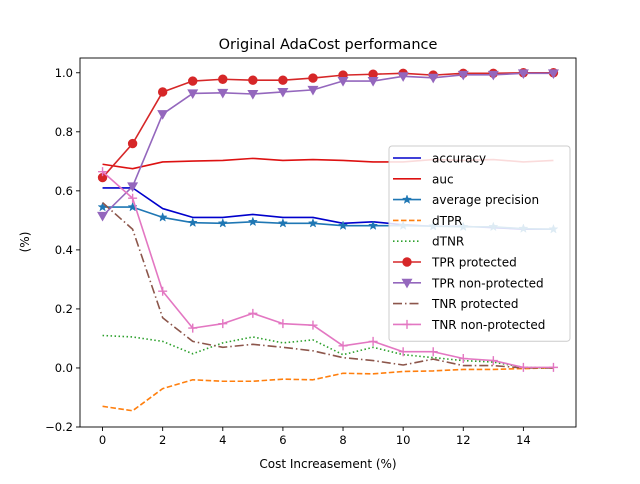 The height and width of the screenshot is (484, 640). What do you see at coordinates (102, 440) in the screenshot?
I see `x-tick-label: 0` at bounding box center [102, 440].